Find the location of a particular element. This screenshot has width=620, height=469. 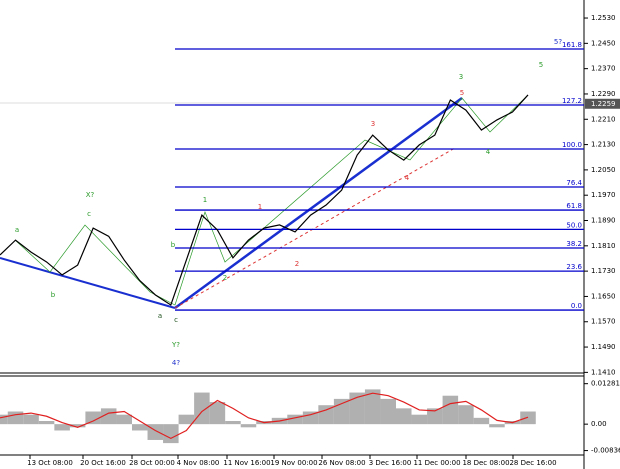

x-tick-label: 4 Nov 08:00 is located at coordinates (198, 463).